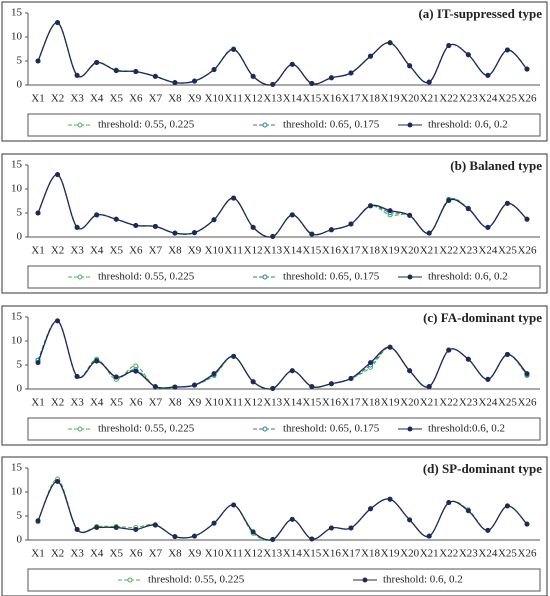  Describe the element at coordinates (17, 341) in the screenshot. I see `y-tick-label: 10` at that location.